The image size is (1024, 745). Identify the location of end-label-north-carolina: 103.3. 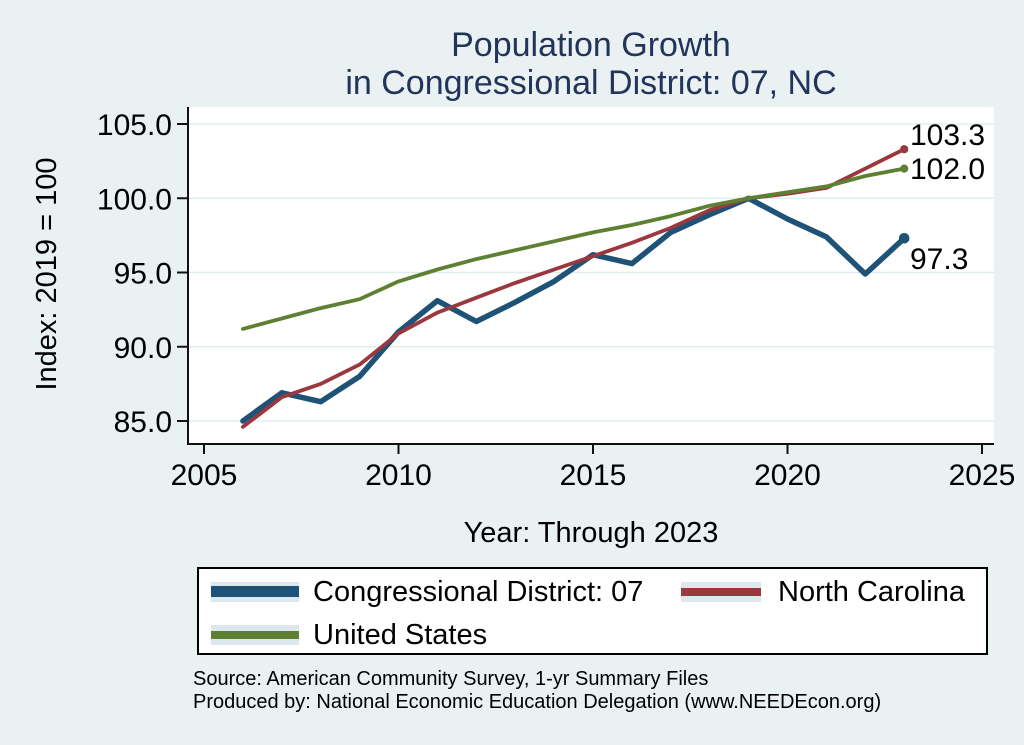
(948, 135).